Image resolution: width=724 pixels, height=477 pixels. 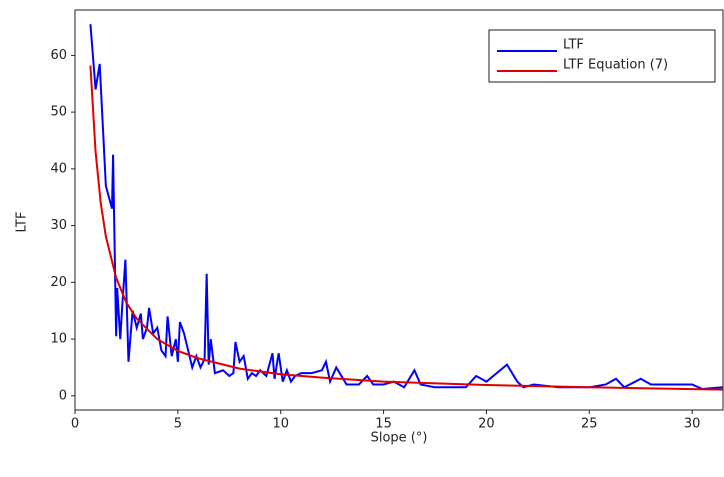 What do you see at coordinates (58, 55) in the screenshot?
I see `y-tick-label: 60` at bounding box center [58, 55].